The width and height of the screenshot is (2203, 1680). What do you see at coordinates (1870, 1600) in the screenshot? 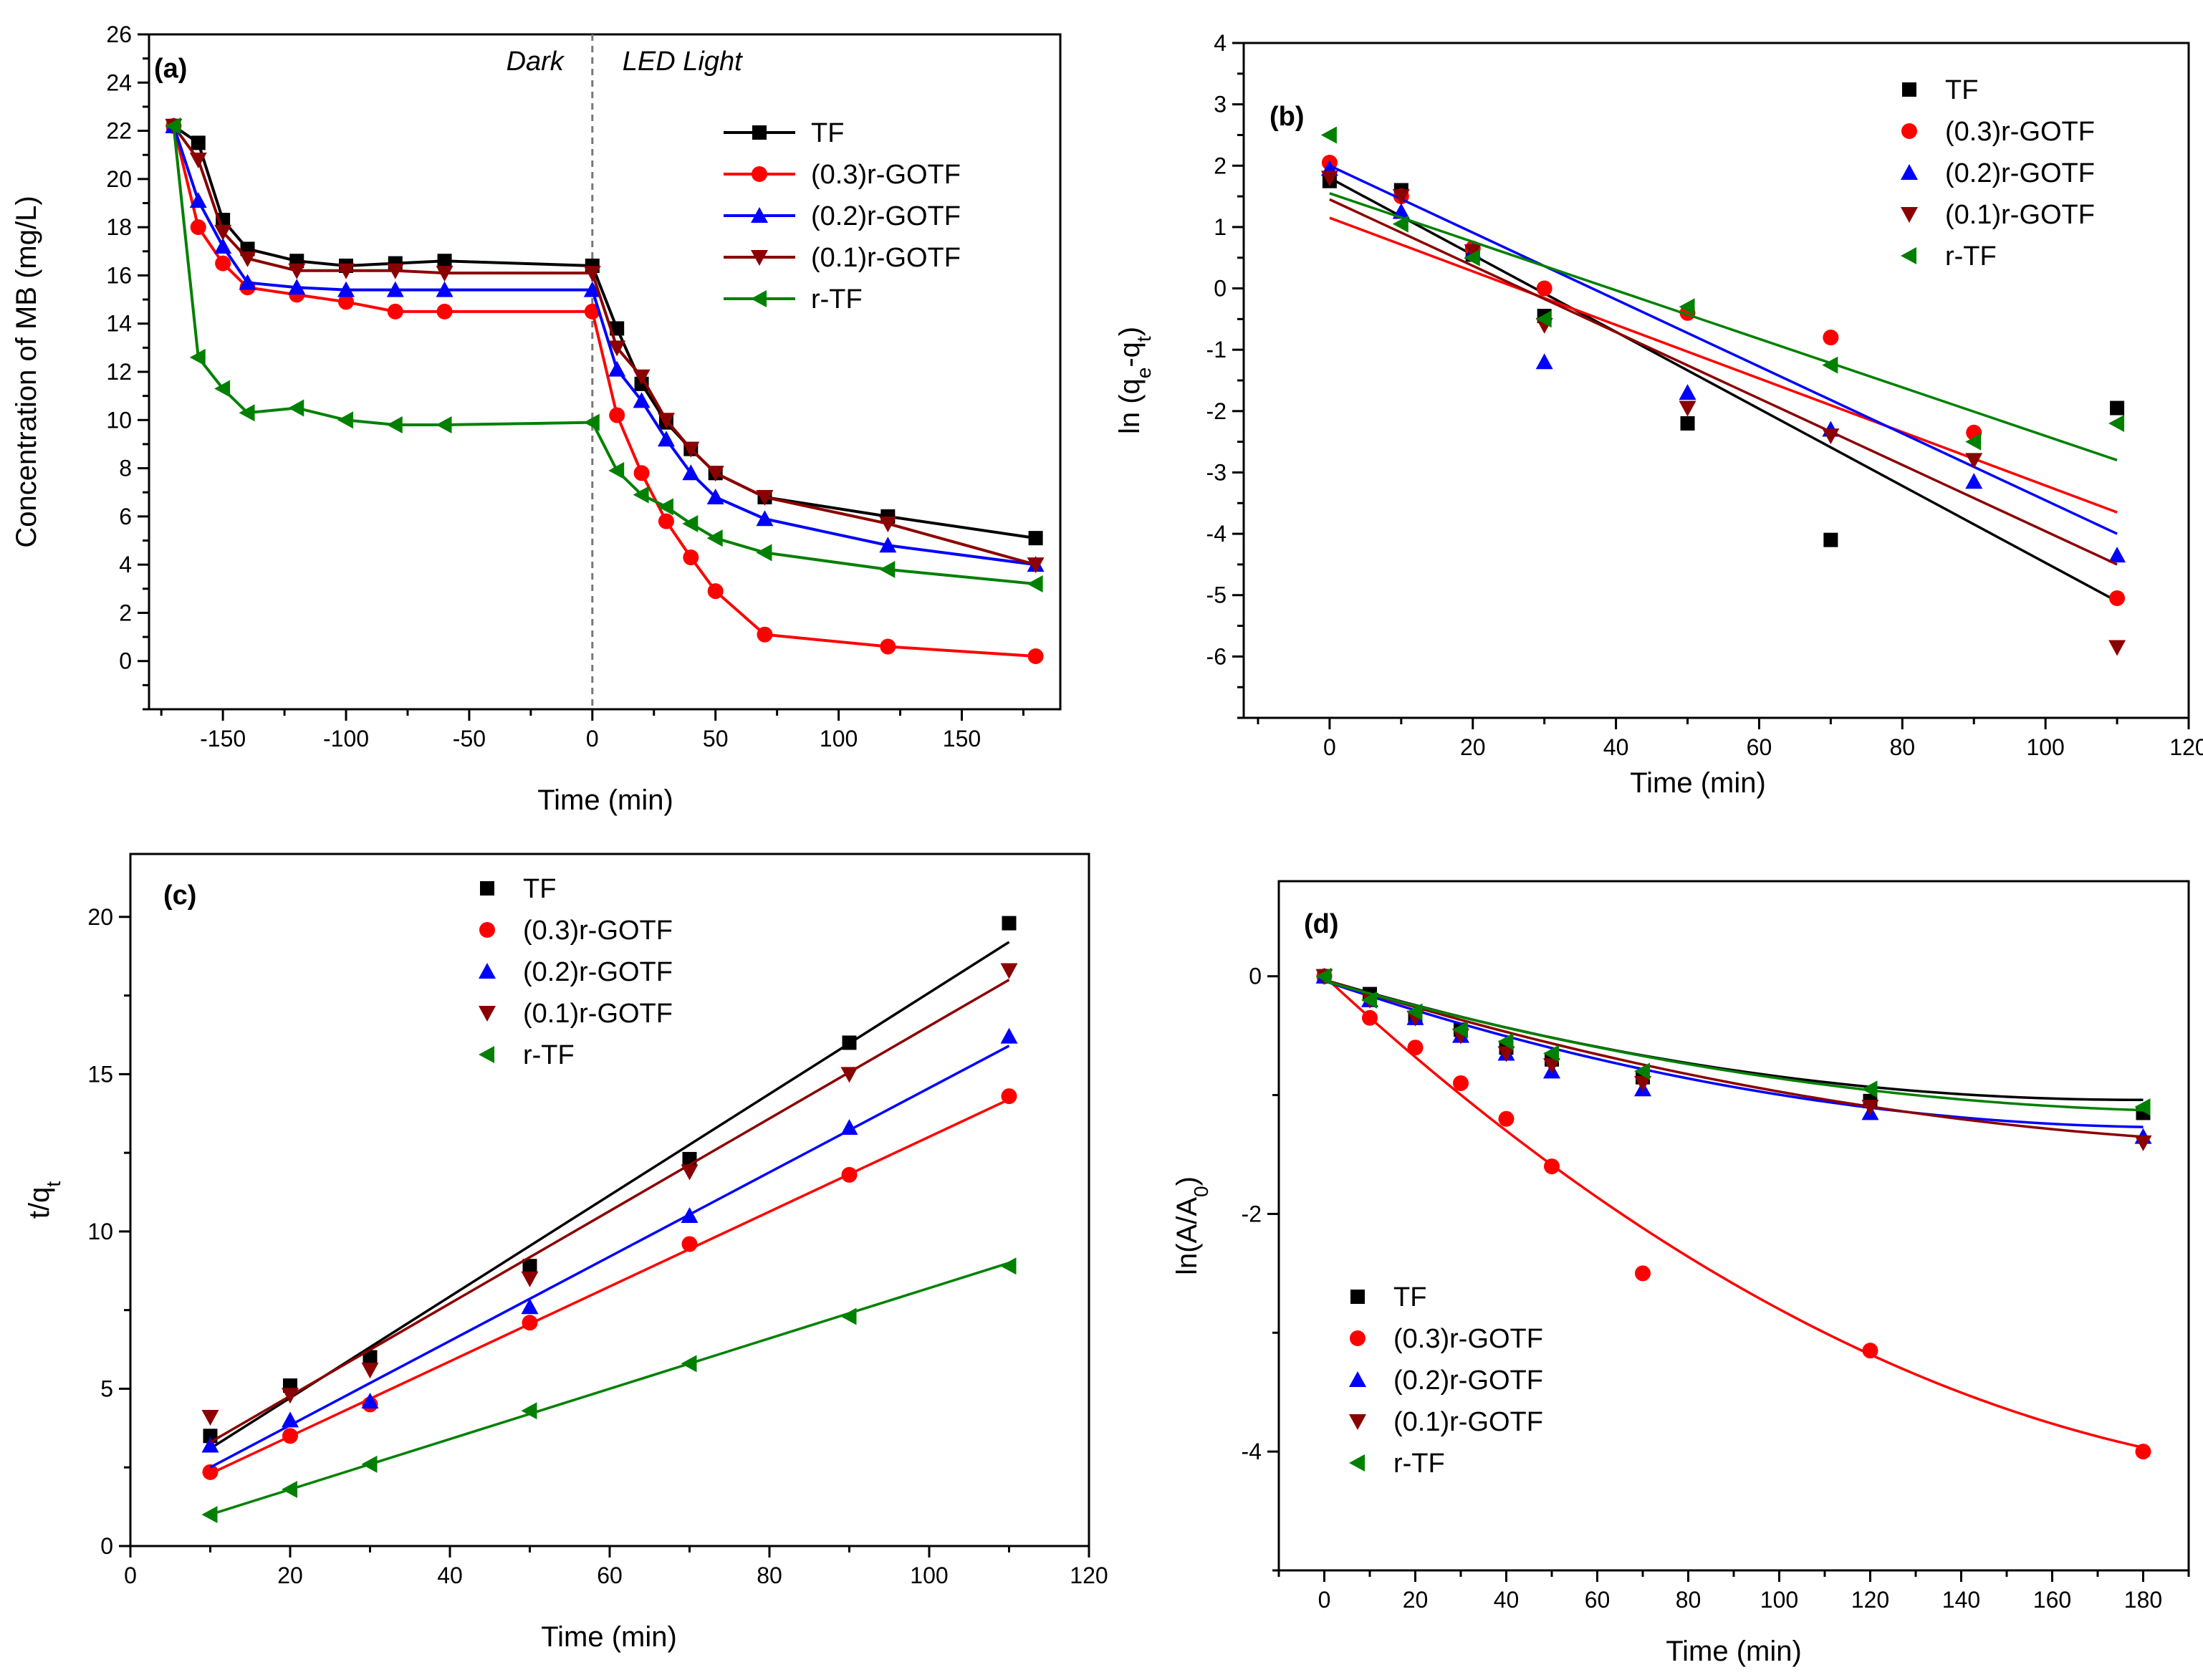
I see `x-tick-label: 120` at bounding box center [1870, 1600].